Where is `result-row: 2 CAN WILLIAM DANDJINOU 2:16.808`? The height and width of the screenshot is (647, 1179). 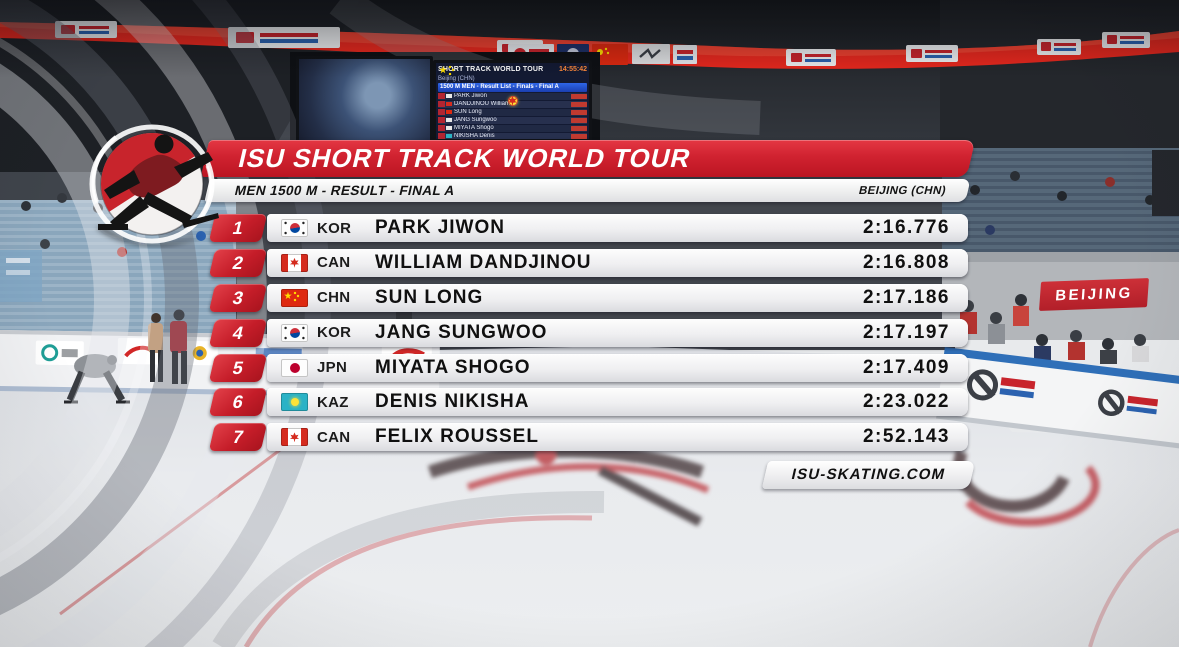 result-row: 2 CAN WILLIAM DANDJINOU 2:16.808 is located at coordinates (589, 262).